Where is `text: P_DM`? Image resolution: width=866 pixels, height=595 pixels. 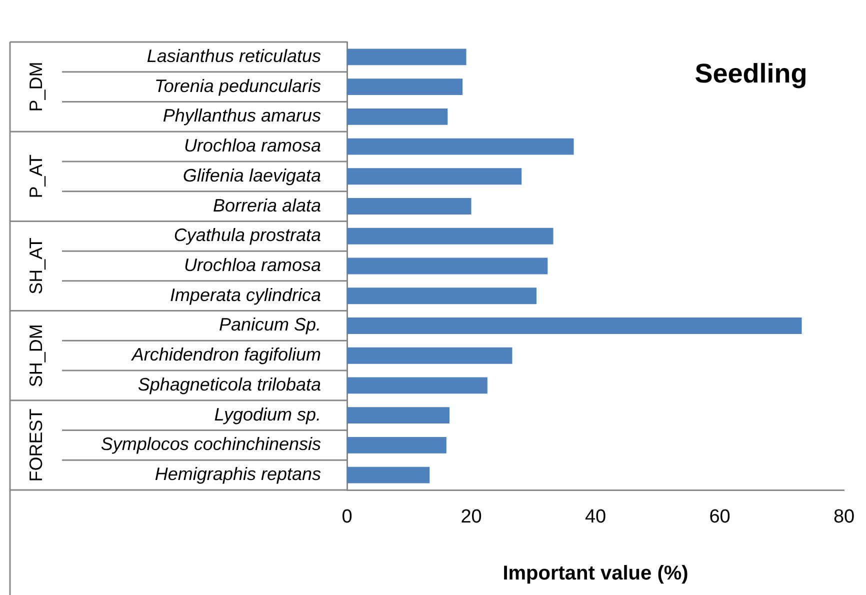
text: P_DM is located at coordinates (36, 87).